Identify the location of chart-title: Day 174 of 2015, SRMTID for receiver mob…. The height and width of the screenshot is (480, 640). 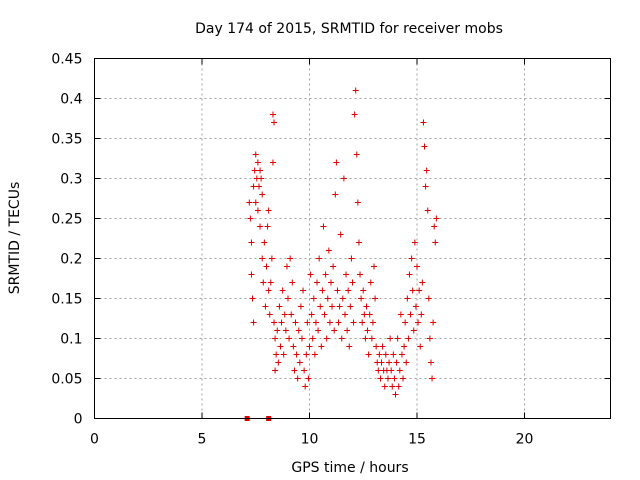
(349, 29).